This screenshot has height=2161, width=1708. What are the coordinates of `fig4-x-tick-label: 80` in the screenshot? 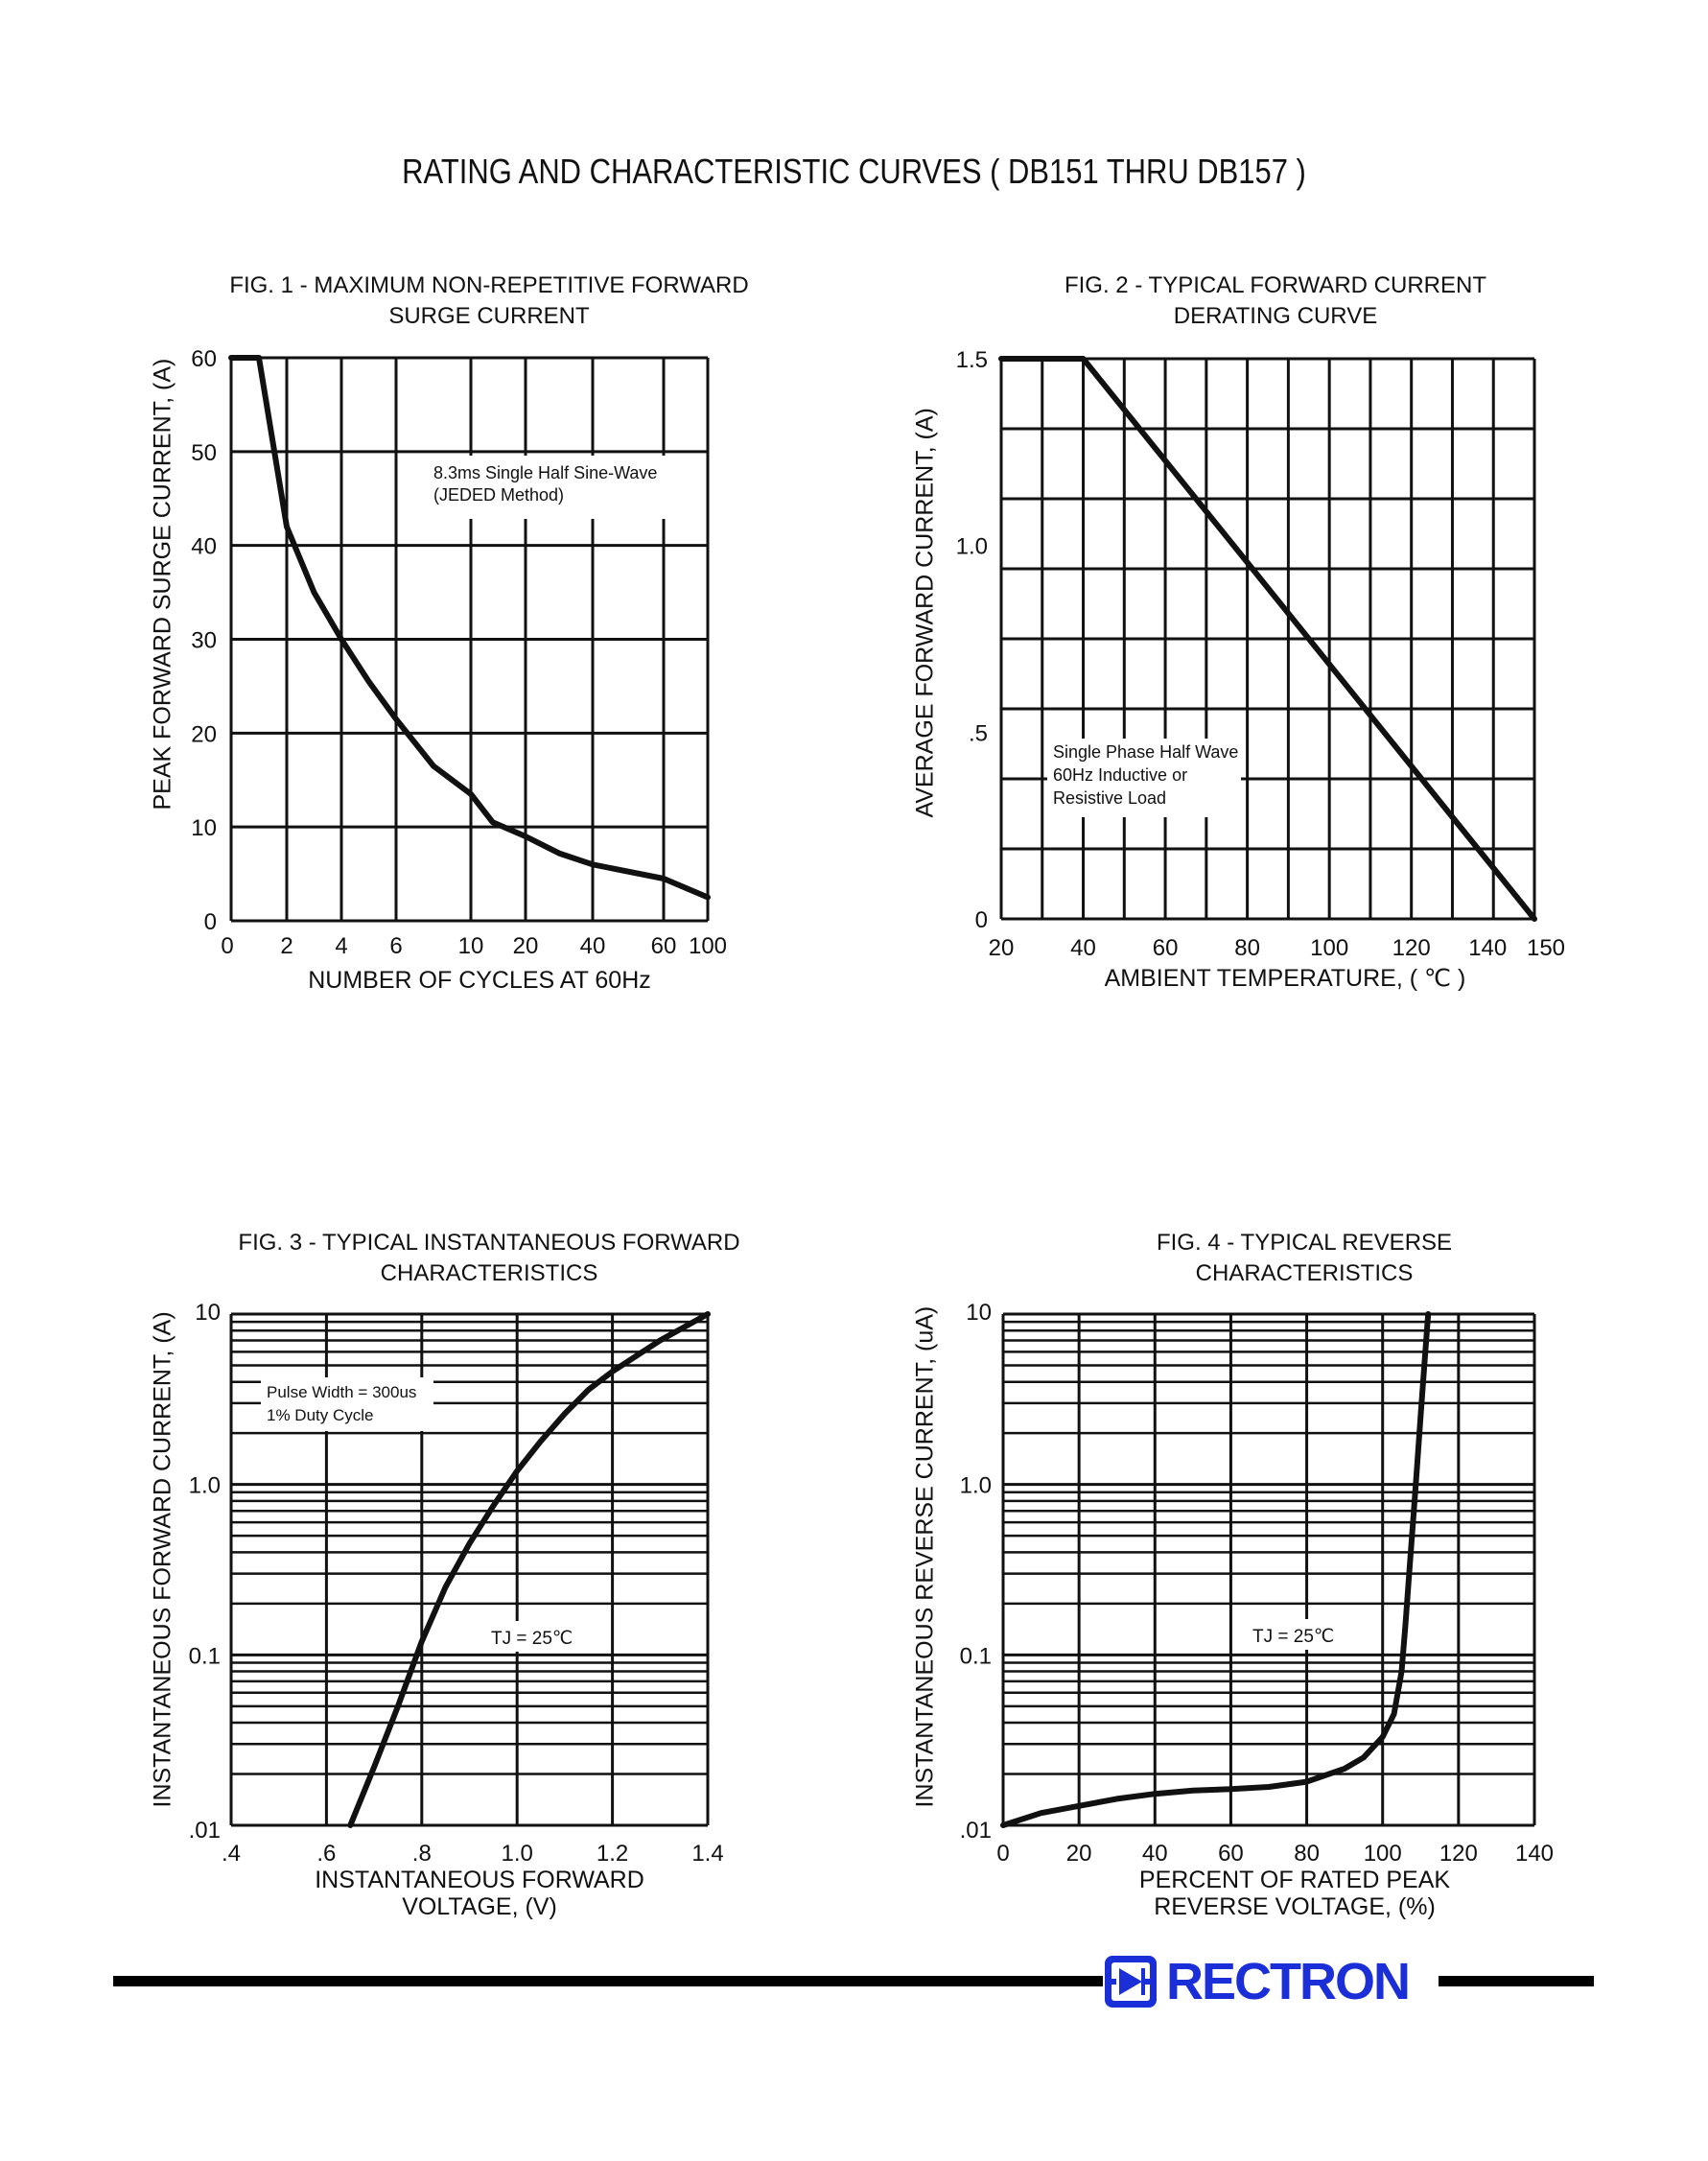 It's located at (1307, 1854).